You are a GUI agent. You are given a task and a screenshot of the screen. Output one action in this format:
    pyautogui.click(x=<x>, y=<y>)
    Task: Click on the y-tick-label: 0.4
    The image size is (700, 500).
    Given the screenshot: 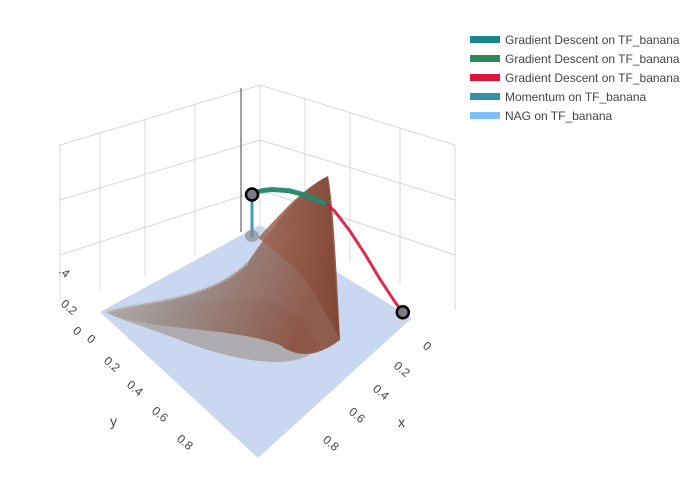 What is the action you would take?
    pyautogui.click(x=135, y=389)
    